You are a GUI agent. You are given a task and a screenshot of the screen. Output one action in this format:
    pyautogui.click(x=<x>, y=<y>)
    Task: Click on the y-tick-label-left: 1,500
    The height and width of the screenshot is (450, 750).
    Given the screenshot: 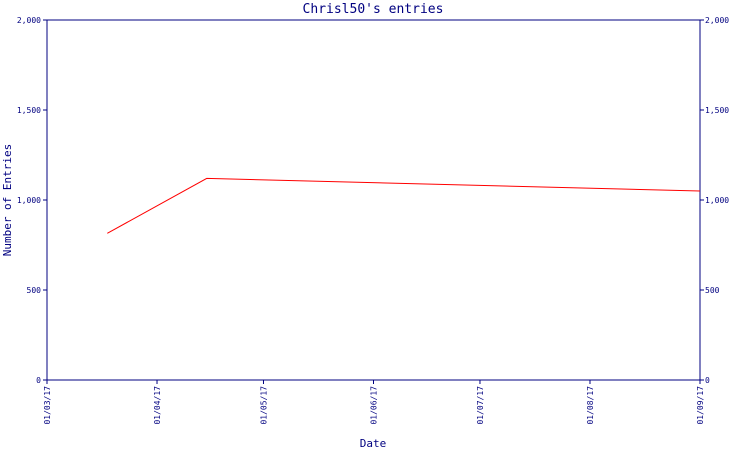 What is the action you would take?
    pyautogui.click(x=29, y=110)
    